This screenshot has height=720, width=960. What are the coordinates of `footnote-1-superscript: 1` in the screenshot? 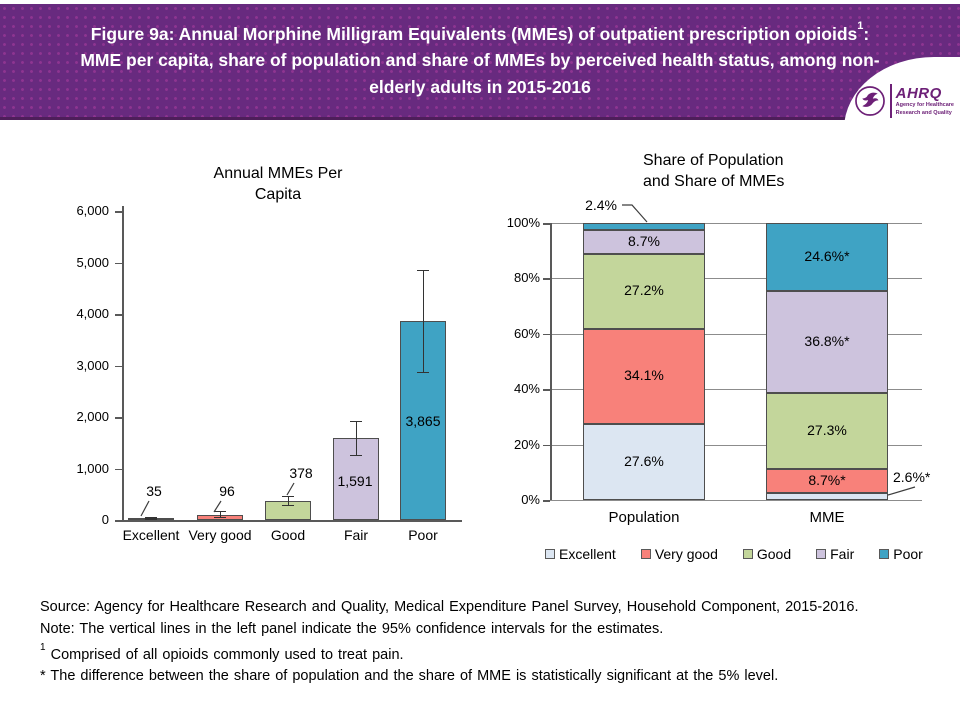 It's located at (43, 647).